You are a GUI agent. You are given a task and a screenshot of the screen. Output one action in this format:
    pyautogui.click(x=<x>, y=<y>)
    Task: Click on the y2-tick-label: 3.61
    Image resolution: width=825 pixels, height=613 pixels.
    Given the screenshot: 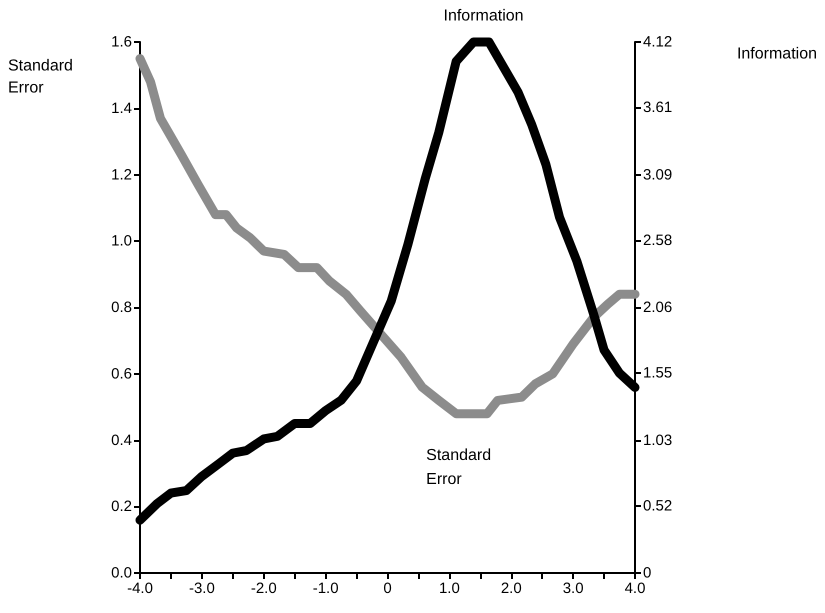 What is the action you would take?
    pyautogui.click(x=657, y=107)
    